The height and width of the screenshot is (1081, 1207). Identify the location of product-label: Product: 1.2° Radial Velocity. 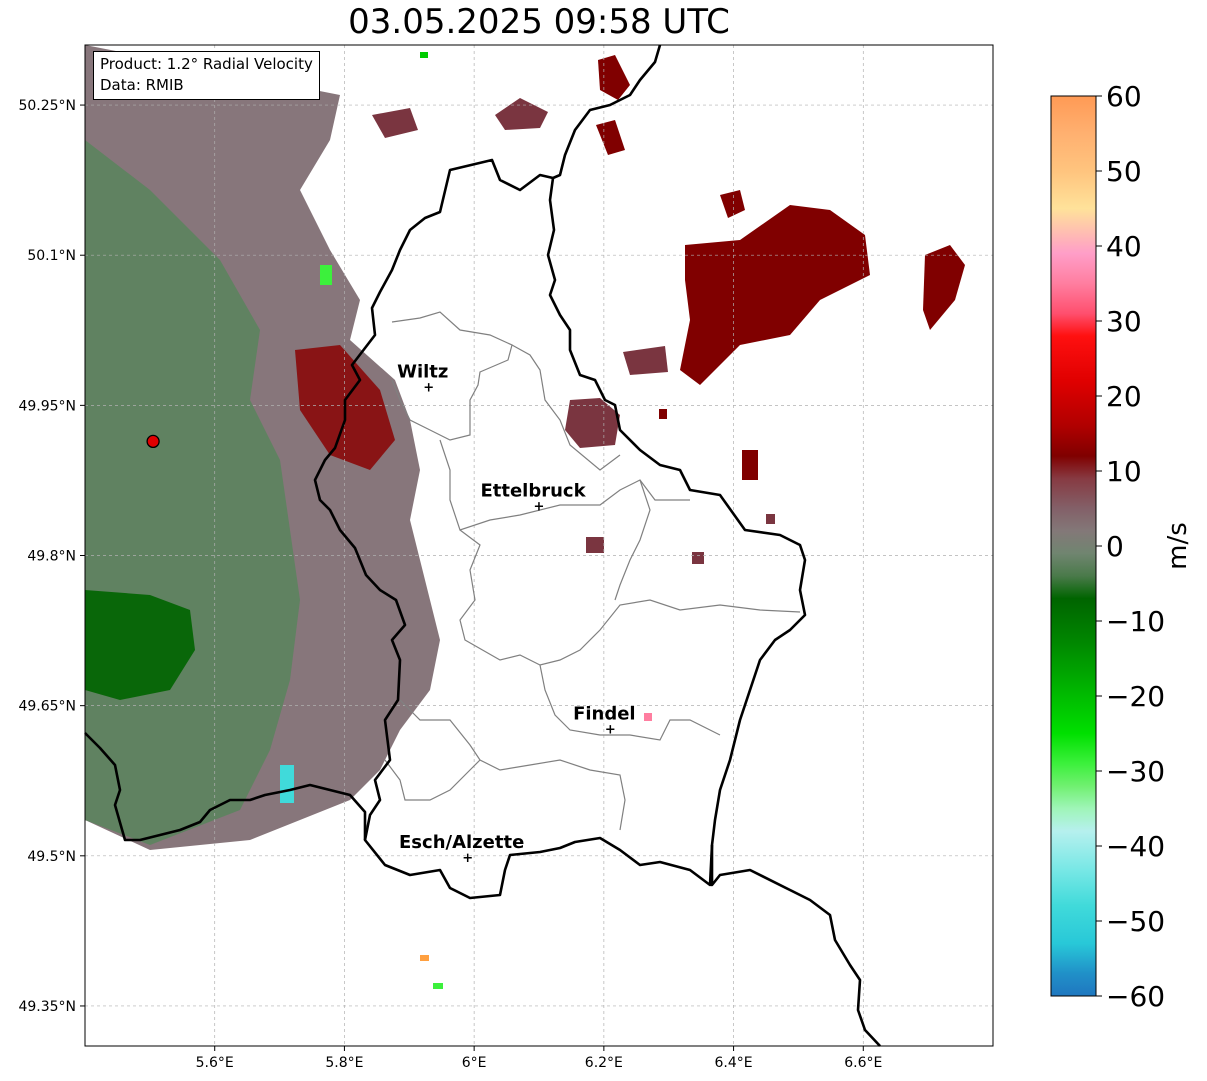
(206, 64).